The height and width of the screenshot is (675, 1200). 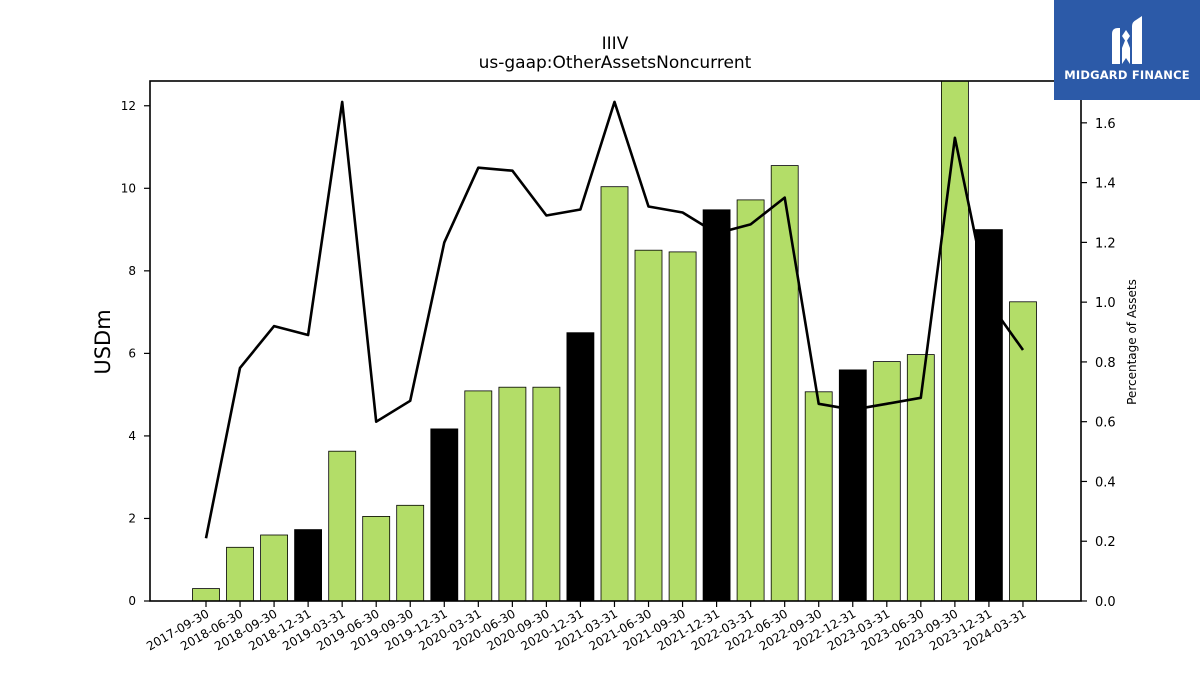 I want to click on chart-title-line2: us-gaap:OtherAssetsNoncurrent, so click(x=615, y=63).